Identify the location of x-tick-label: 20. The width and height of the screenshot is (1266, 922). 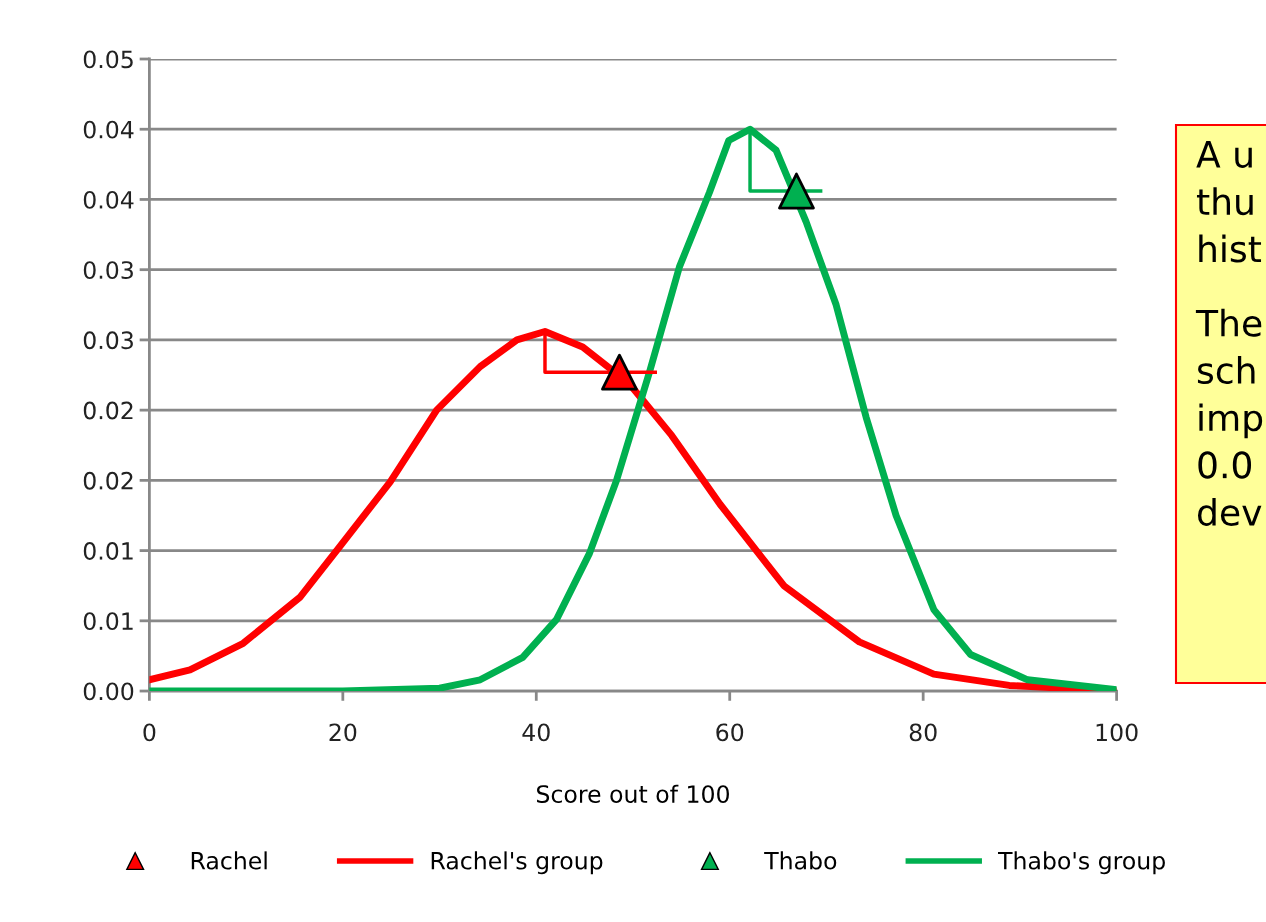
(343, 732).